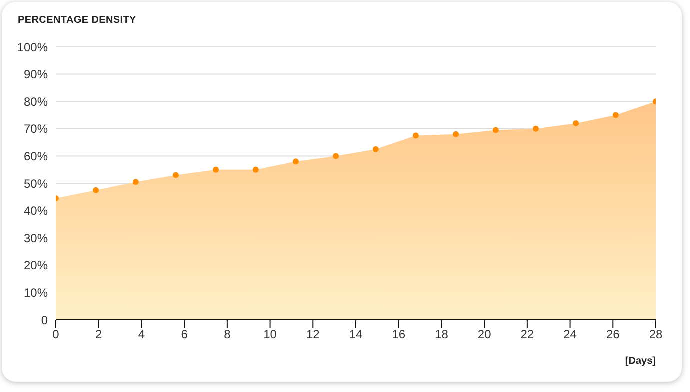 The height and width of the screenshot is (392, 690). Describe the element at coordinates (44, 320) in the screenshot. I see `y-tick-label: 0` at that location.